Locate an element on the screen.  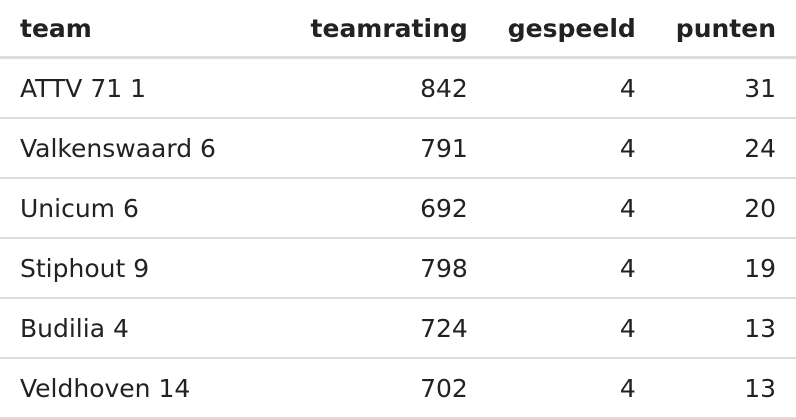
table-cell: Valkenswaard 6 is located at coordinates (135, 148).